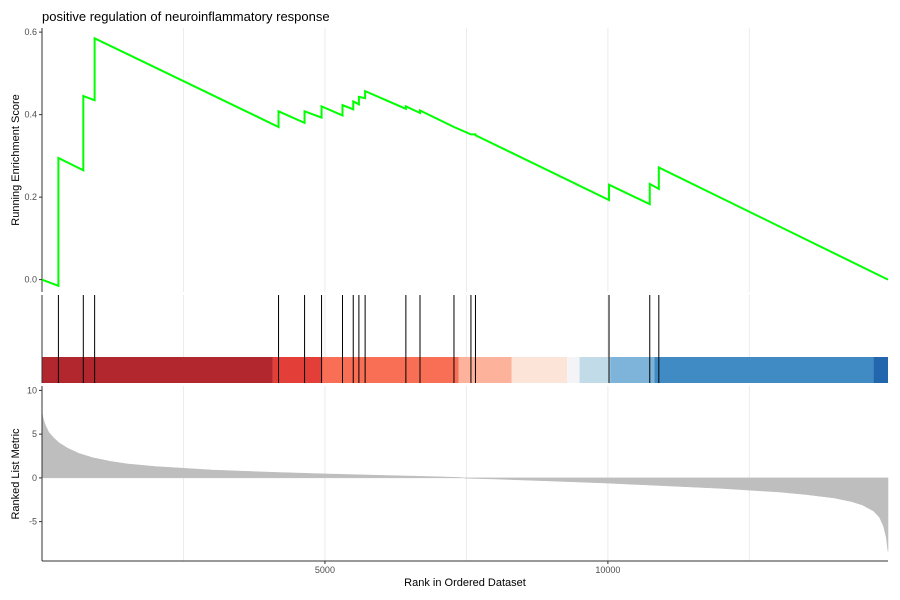 The height and width of the screenshot is (600, 900). Describe the element at coordinates (464, 339) in the screenshot. I see `gene-hits-panel` at that location.